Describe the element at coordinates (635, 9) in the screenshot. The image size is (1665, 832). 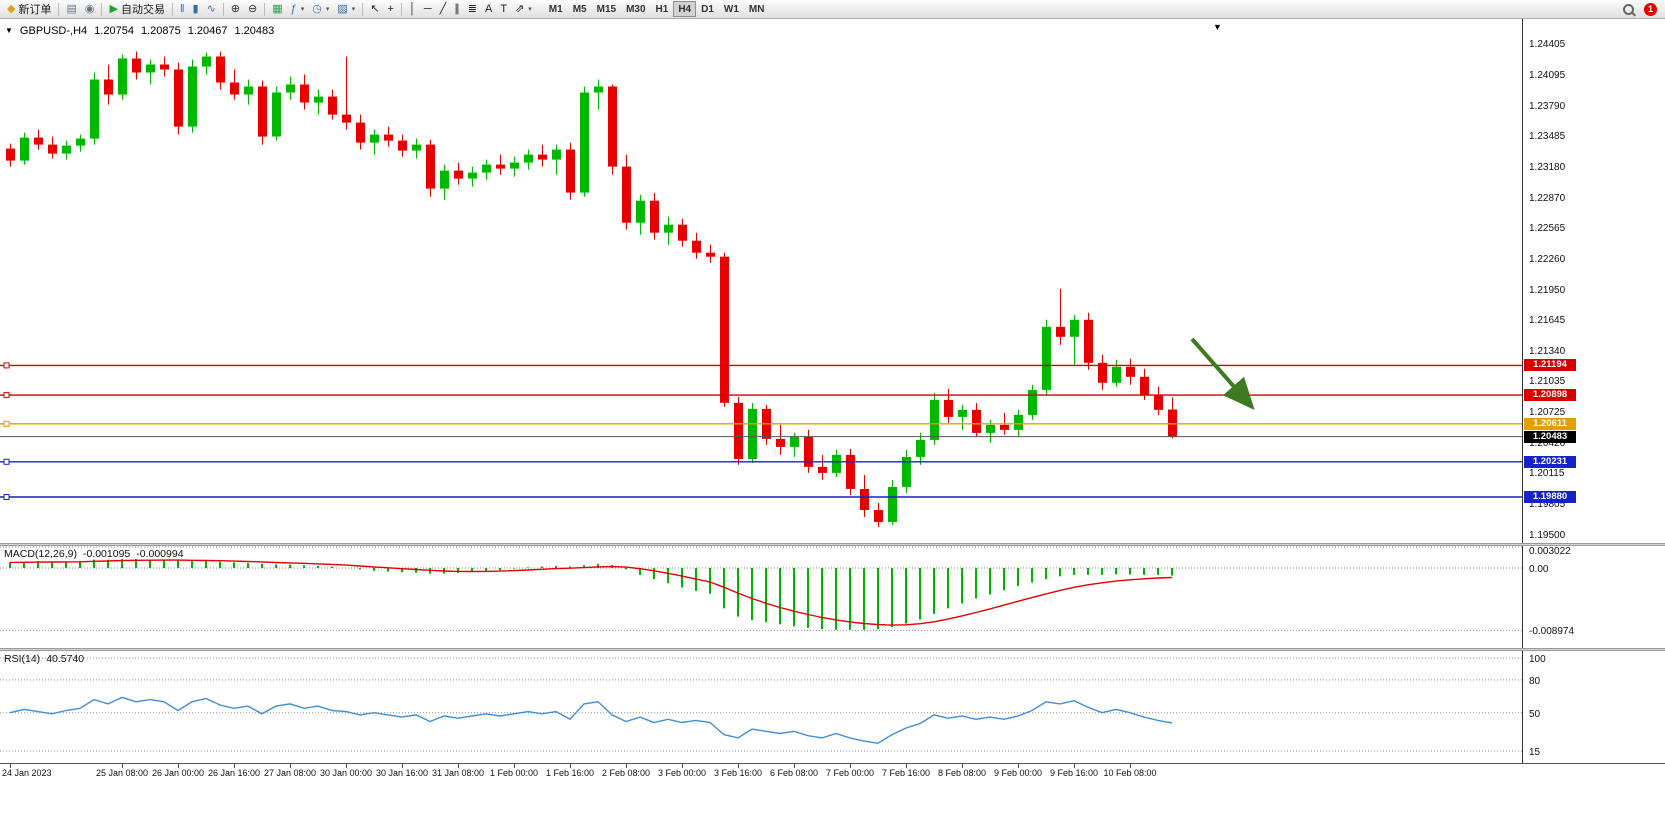
I see `timeframe-m30-button: M30` at that location.